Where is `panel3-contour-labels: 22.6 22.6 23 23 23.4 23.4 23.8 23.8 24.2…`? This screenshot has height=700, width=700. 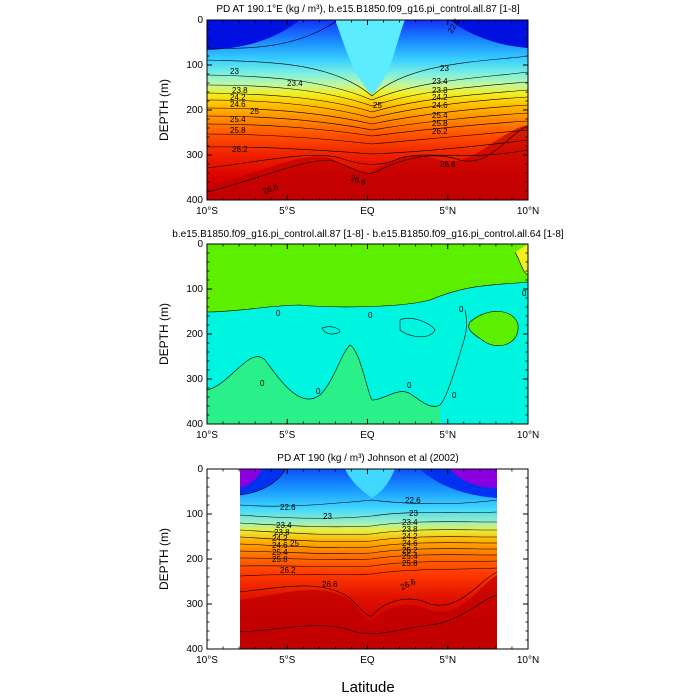
panel3-contour-labels: 22.6 22.6 23 23 23.4 23.4 23.8 23.8 24.2… is located at coordinates (346, 544).